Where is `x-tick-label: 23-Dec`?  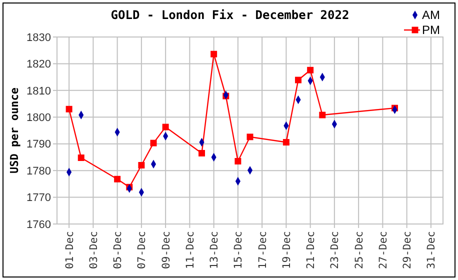 x-tick-label: 23-Dec is located at coordinates (335, 250).